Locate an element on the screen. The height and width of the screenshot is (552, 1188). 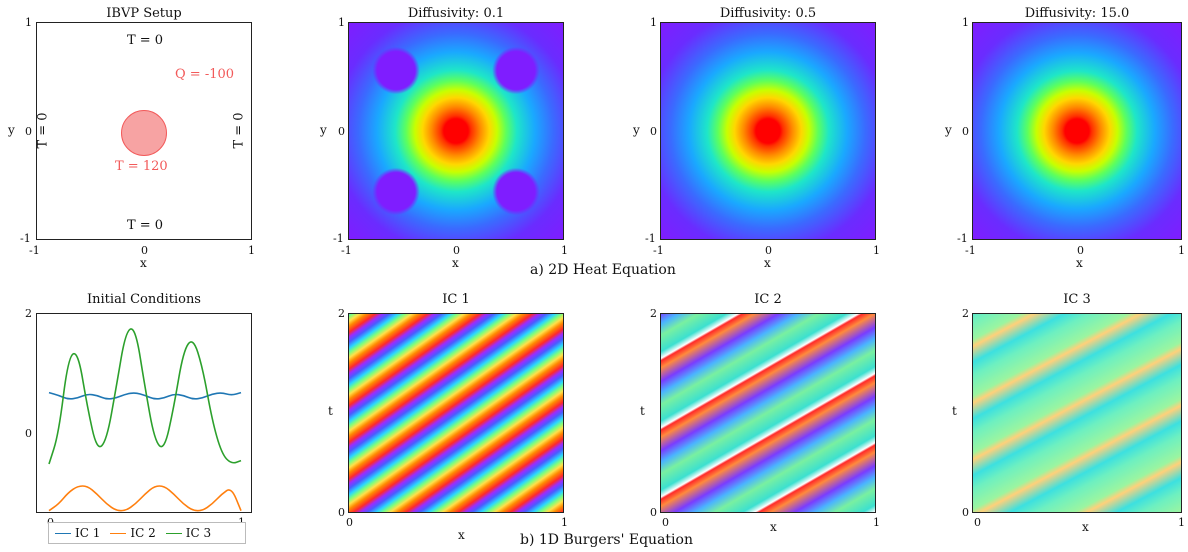
heat1-xlabel: x is located at coordinates (455, 263).